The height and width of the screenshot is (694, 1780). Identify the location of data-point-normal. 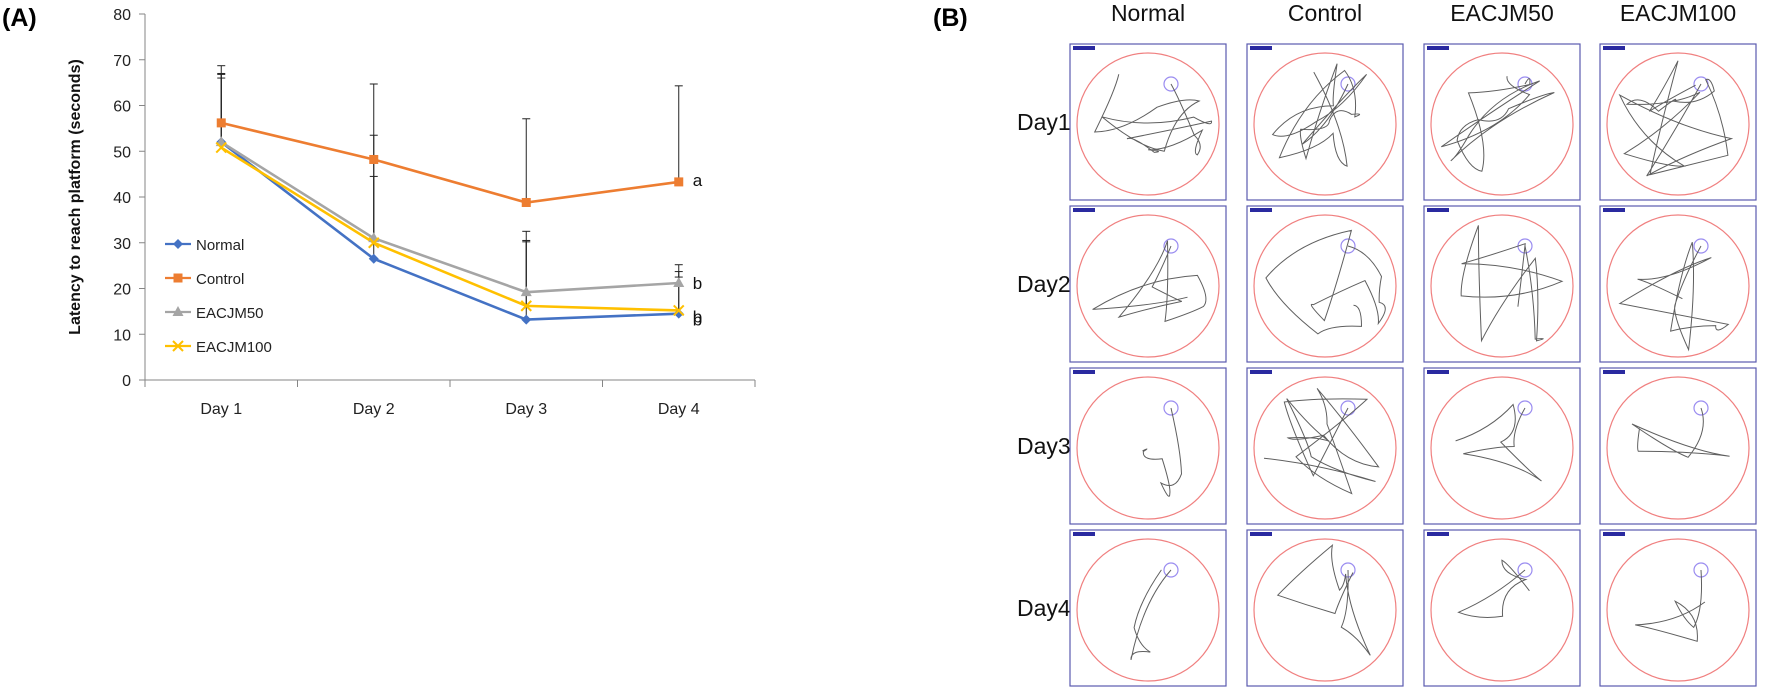
(373, 258).